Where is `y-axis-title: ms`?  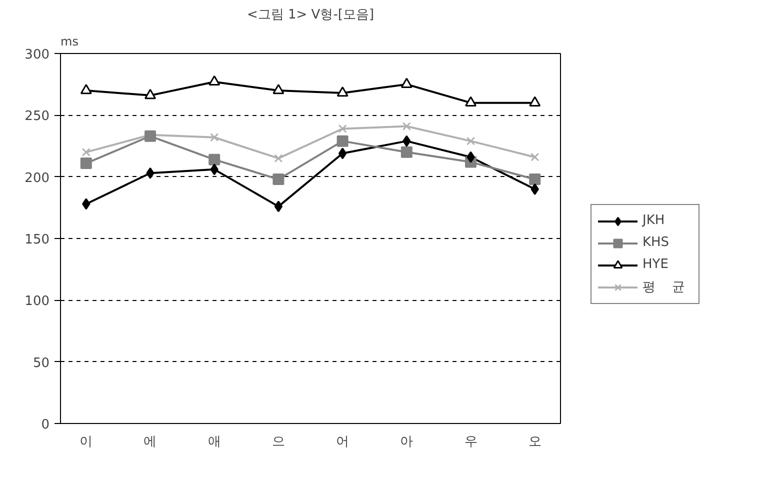
y-axis-title: ms is located at coordinates (69, 41).